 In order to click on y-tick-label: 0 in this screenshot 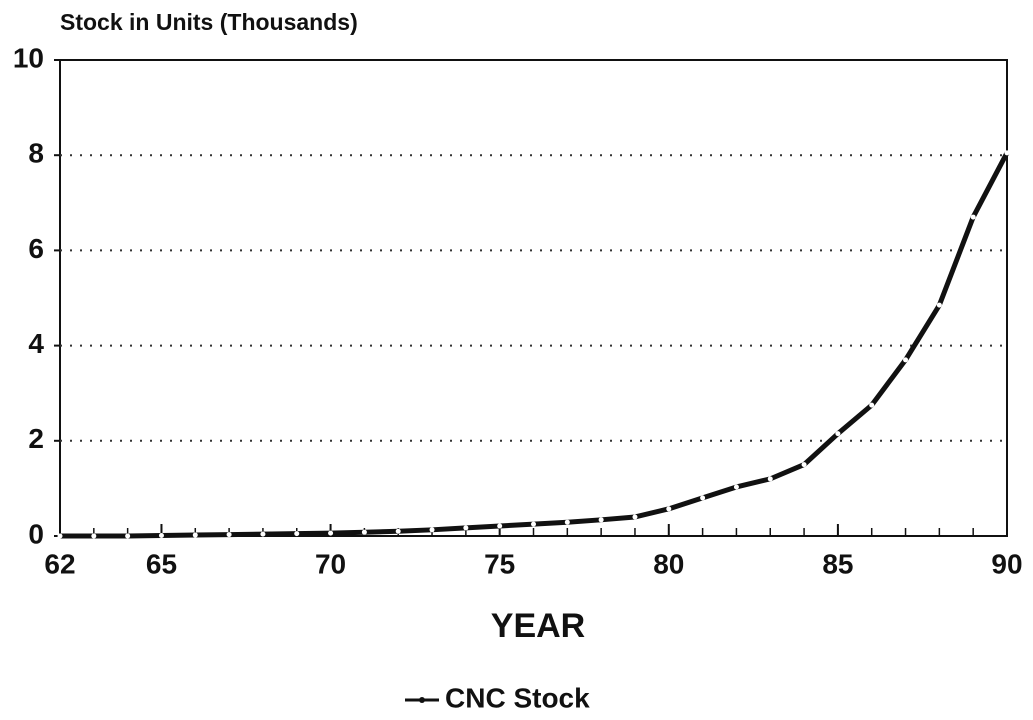, I will do `click(36, 533)`.